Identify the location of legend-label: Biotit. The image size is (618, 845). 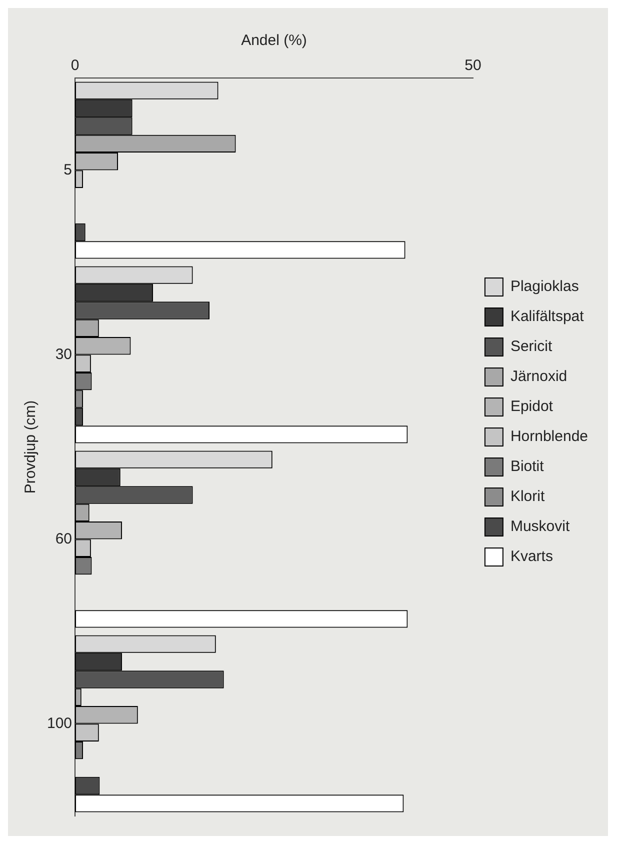
(527, 467).